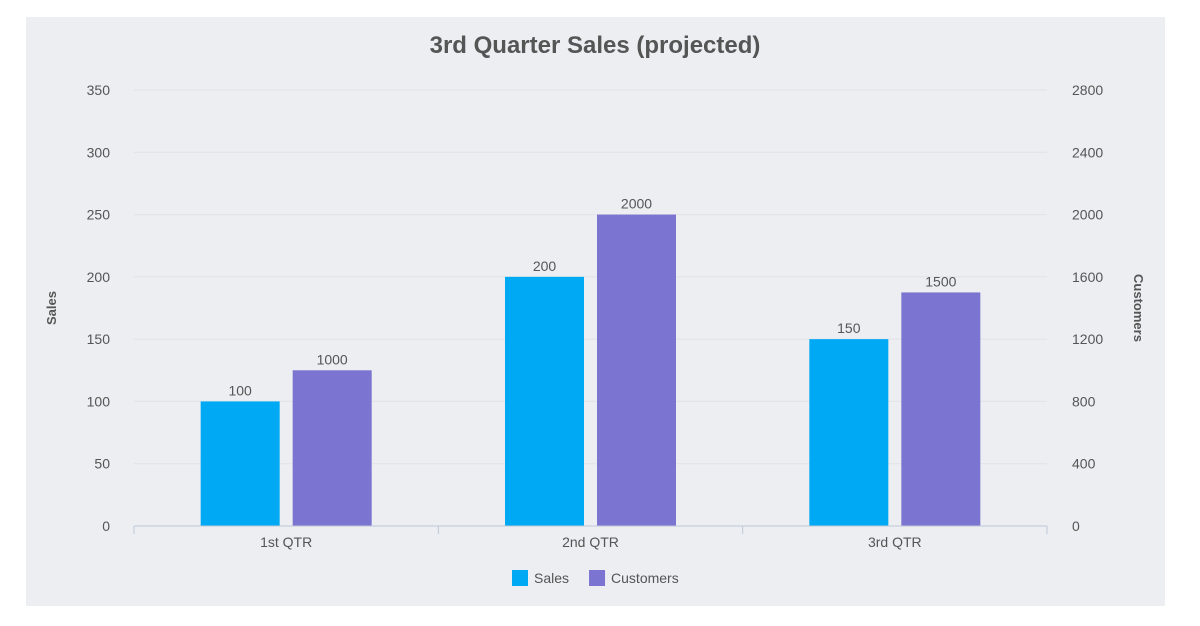  What do you see at coordinates (545, 266) in the screenshot?
I see `data-label-sales: 200` at bounding box center [545, 266].